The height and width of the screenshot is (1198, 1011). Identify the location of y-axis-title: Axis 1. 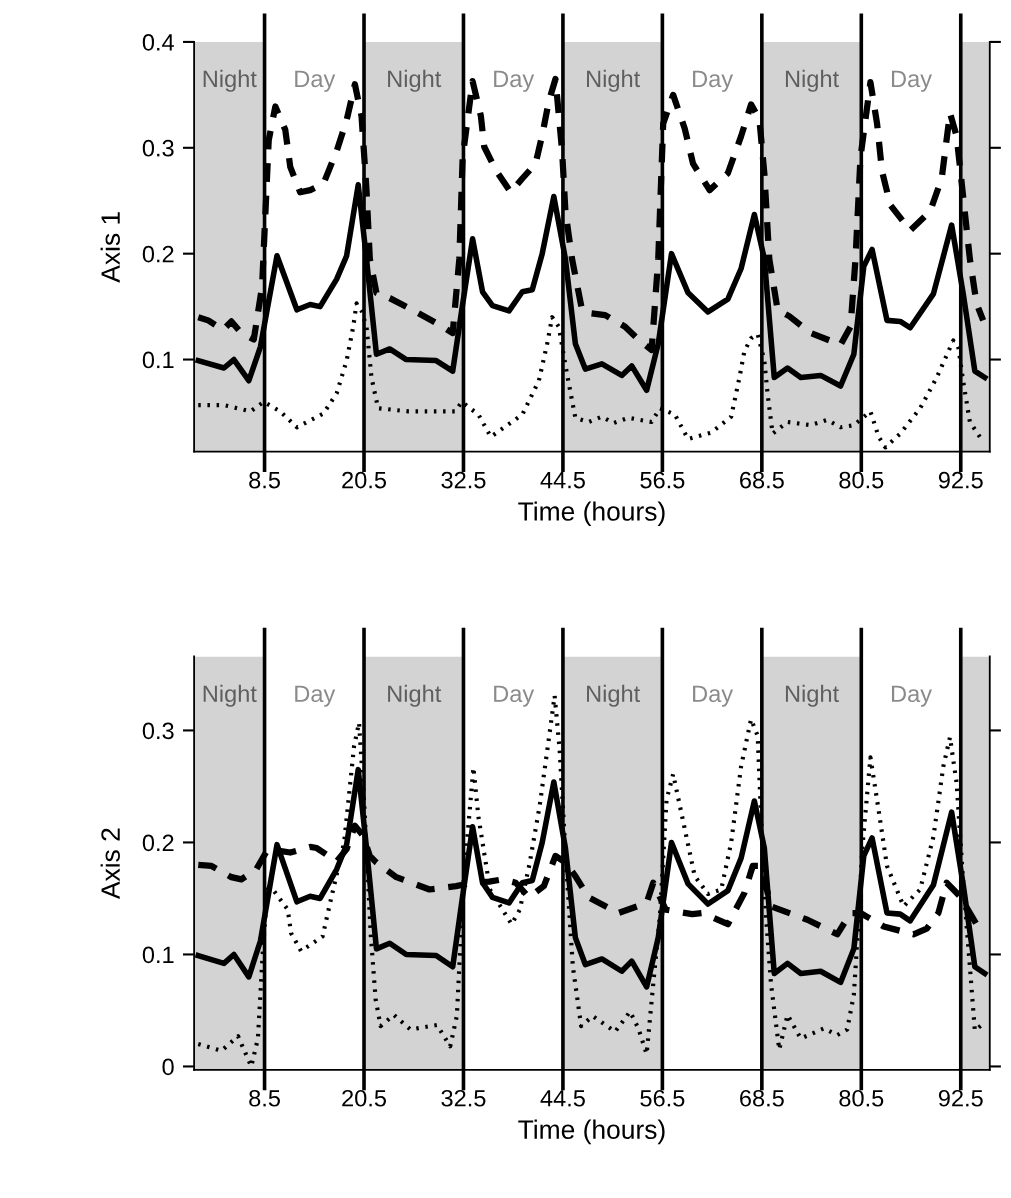
(110, 247).